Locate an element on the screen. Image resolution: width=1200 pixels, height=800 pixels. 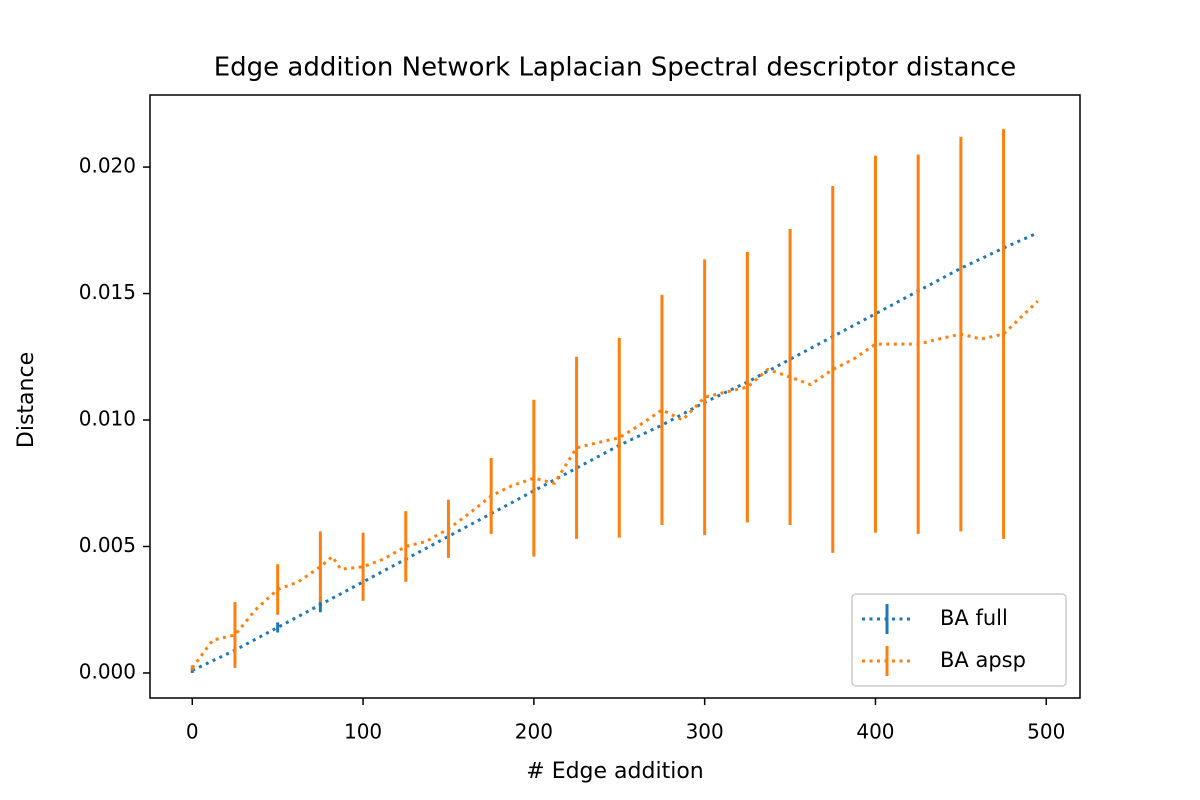
legend-box is located at coordinates (959, 640).